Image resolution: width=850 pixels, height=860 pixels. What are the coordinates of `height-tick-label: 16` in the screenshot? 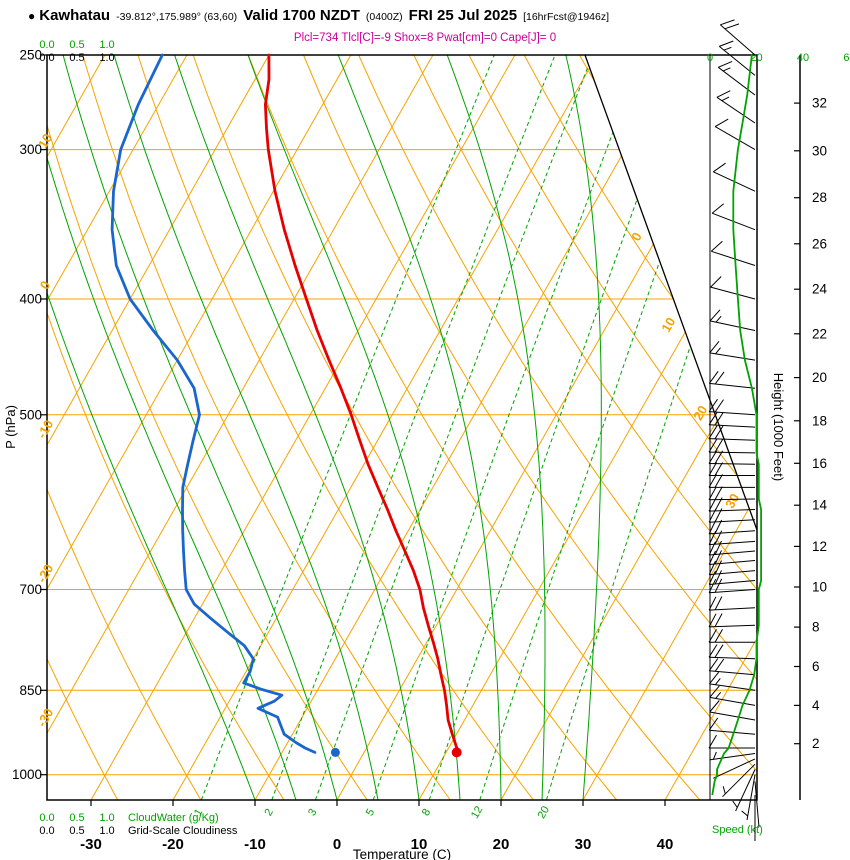 It's located at (819, 463).